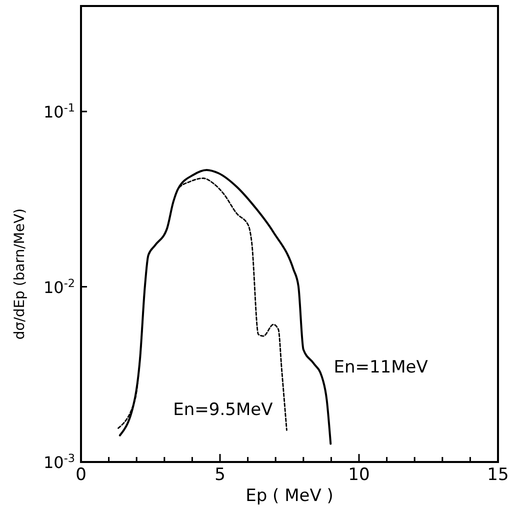  Describe the element at coordinates (498, 475) in the screenshot. I see `x-tick-label: 15` at that location.